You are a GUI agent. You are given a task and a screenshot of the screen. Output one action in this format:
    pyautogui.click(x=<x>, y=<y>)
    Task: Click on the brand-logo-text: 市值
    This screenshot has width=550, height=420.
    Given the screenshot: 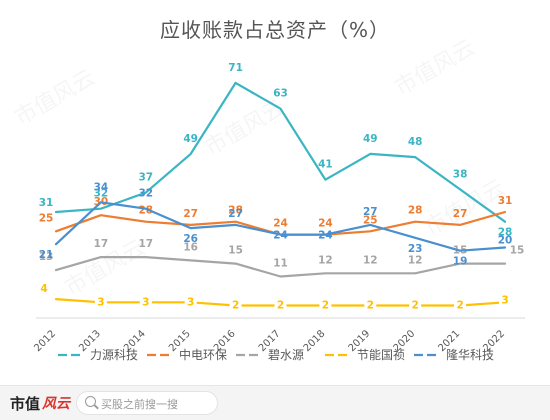 What is the action you would take?
    pyautogui.click(x=25, y=404)
    